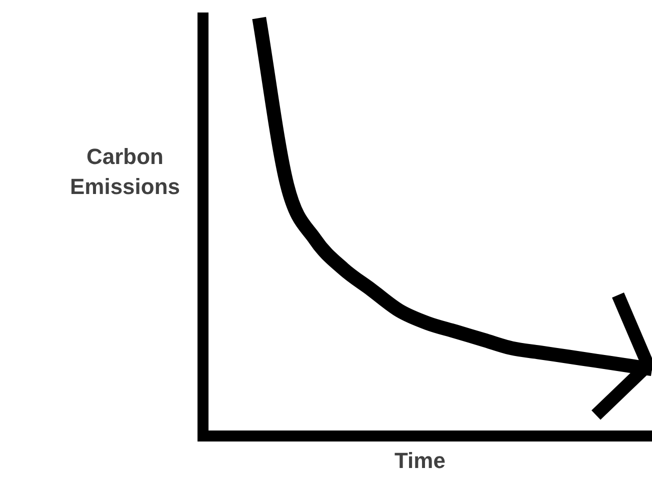 Image resolution: width=652 pixels, height=481 pixels. I want to click on y-axis-title: Carbon Emissions, so click(125, 172).